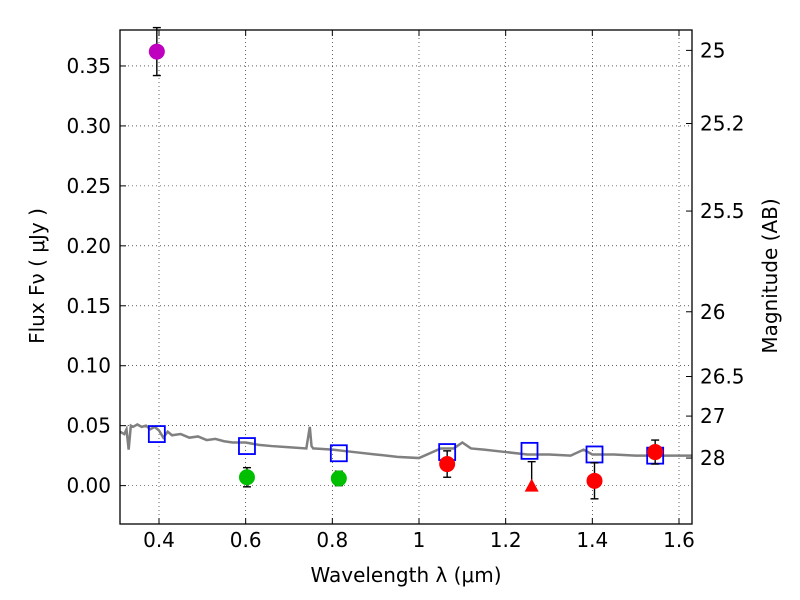 The height and width of the screenshot is (600, 800). What do you see at coordinates (419, 540) in the screenshot?
I see `x-tick-label: 1` at bounding box center [419, 540].